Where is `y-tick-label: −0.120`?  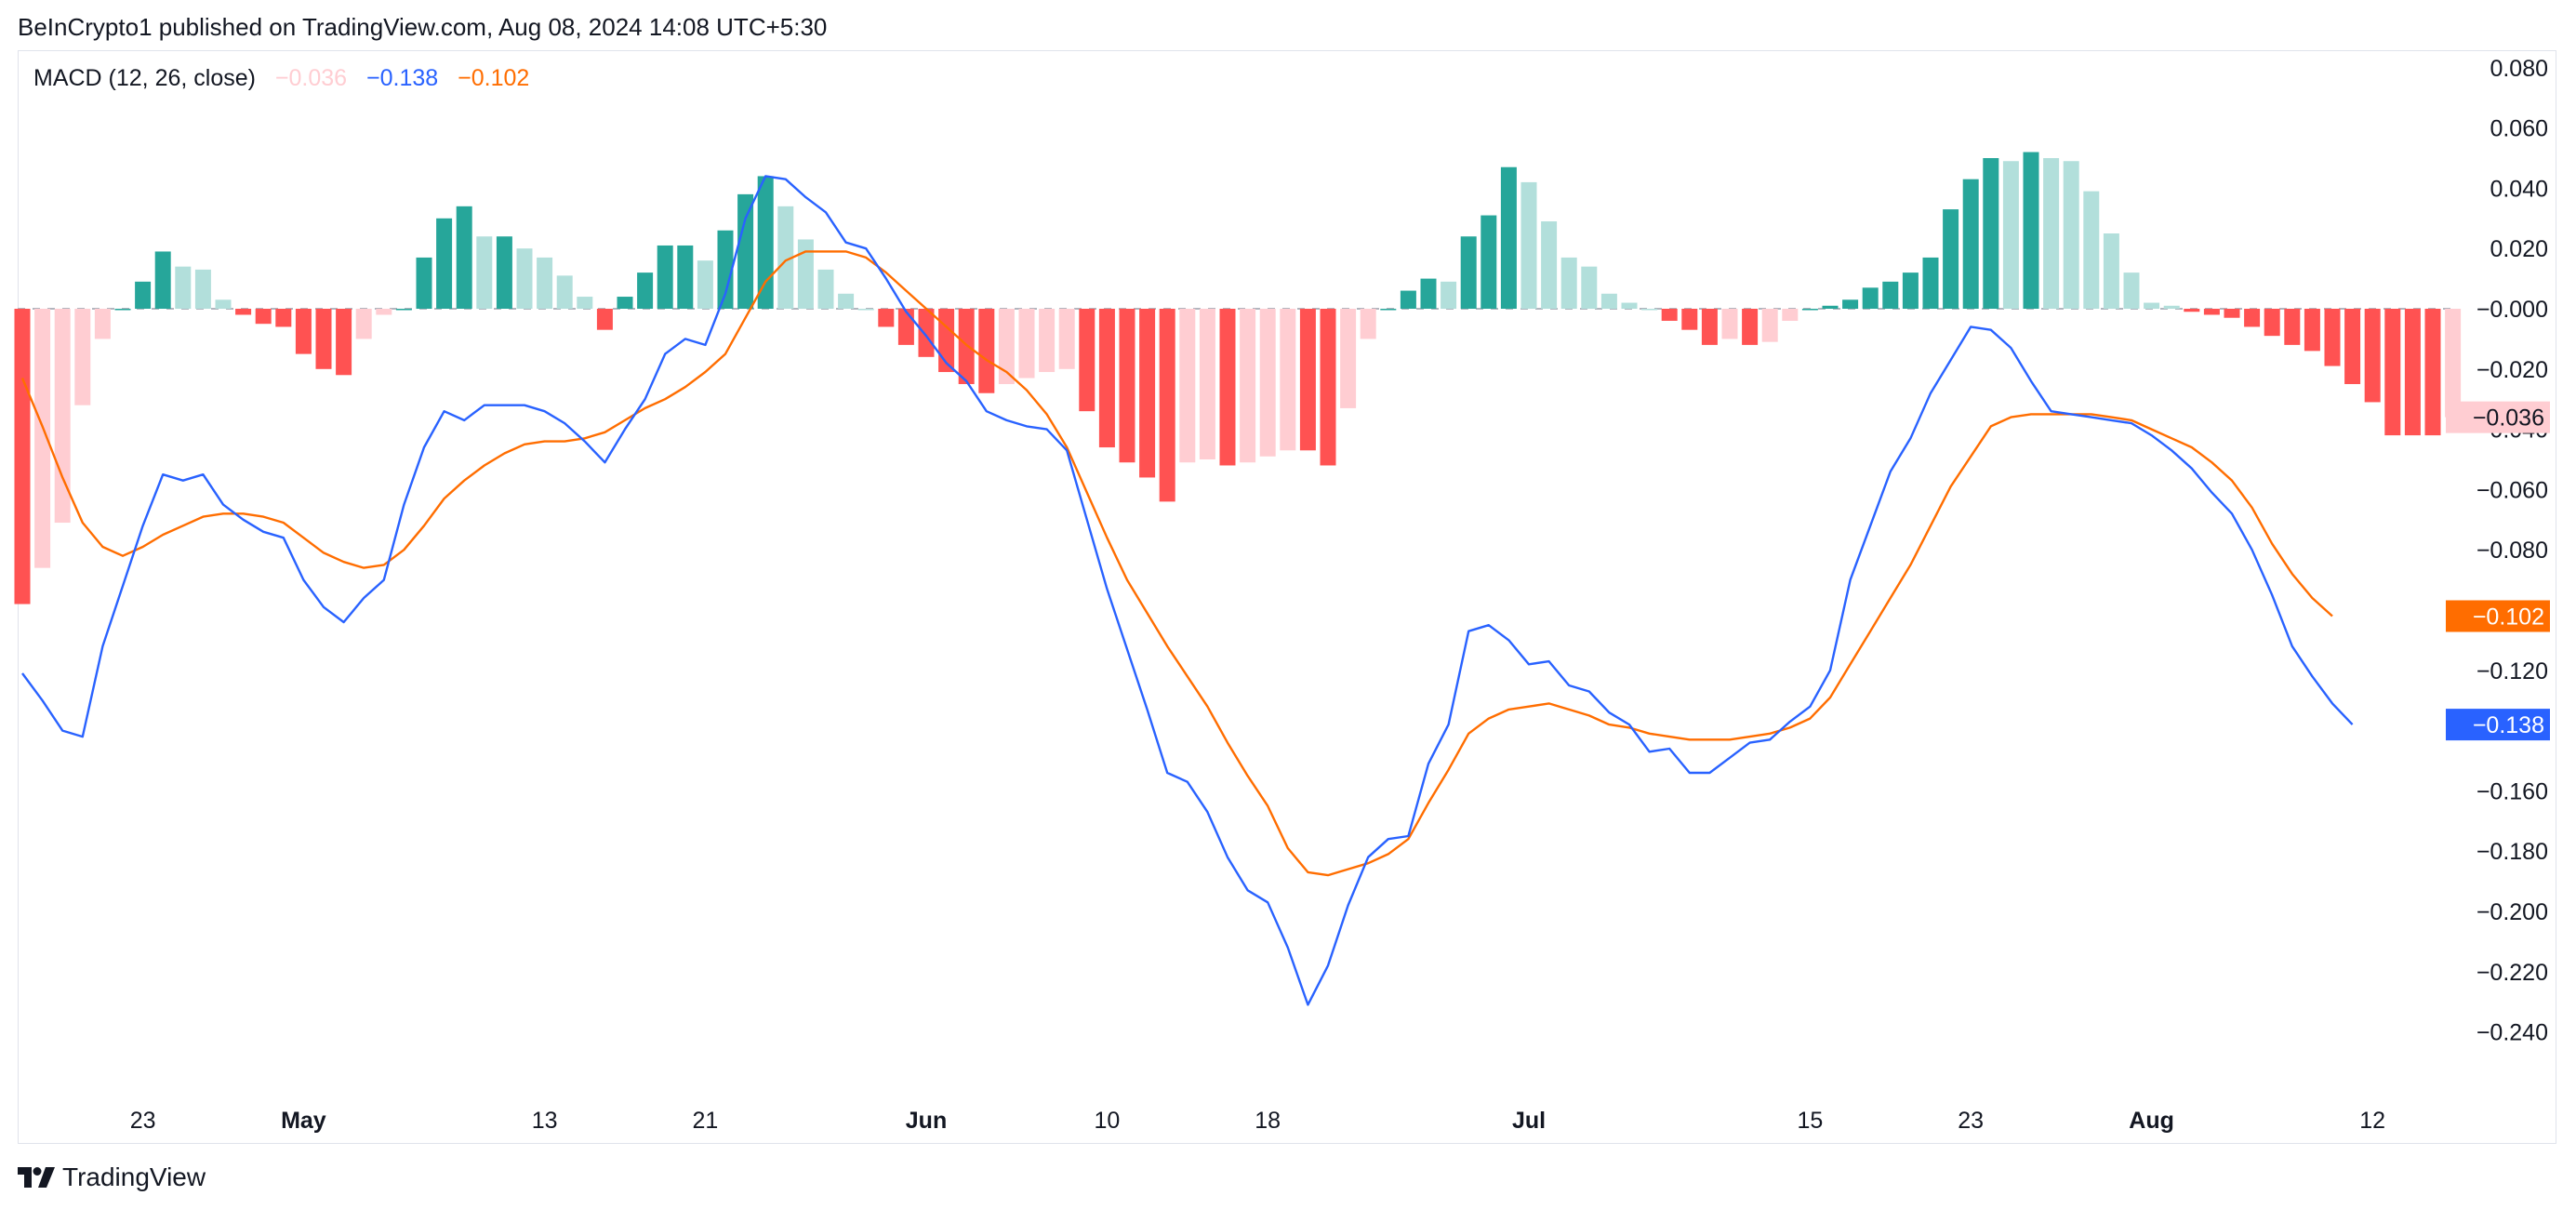 y-tick-label: −0.120 is located at coordinates (2512, 671).